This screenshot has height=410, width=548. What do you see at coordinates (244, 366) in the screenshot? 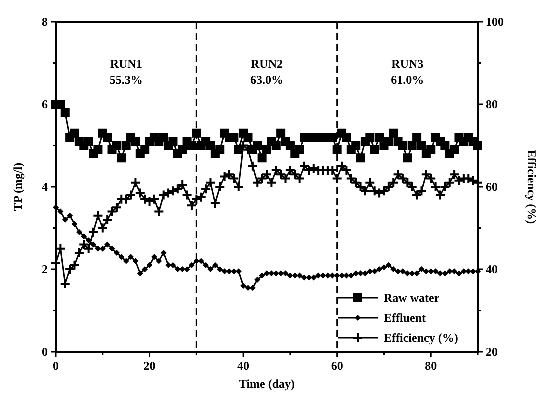
I see `x-tick-label: 40` at bounding box center [244, 366].